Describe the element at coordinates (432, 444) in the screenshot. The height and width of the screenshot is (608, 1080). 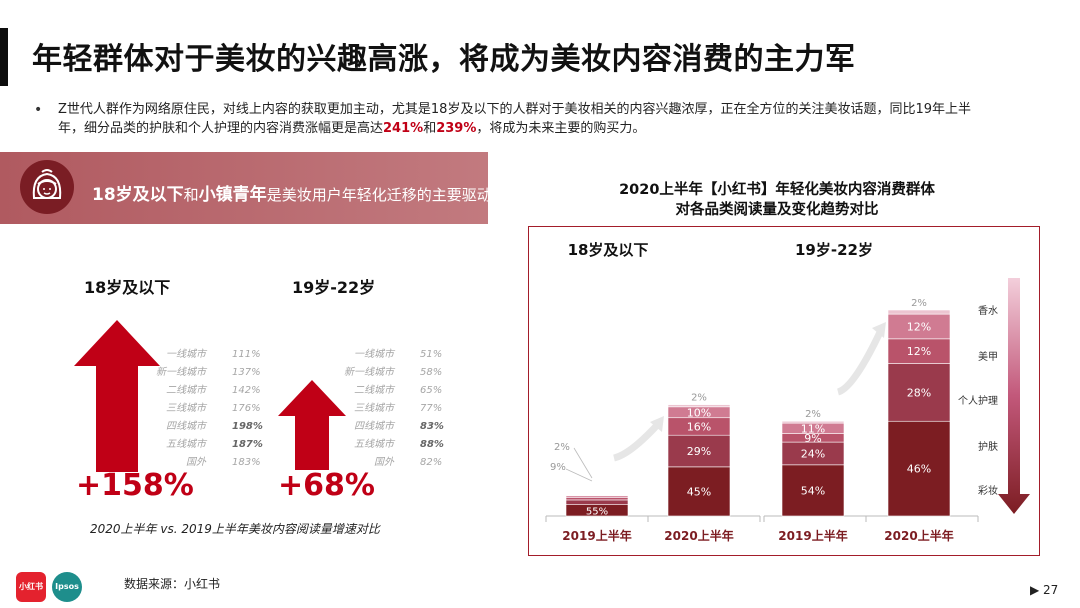
I see `pct-value: 88%` at that location.